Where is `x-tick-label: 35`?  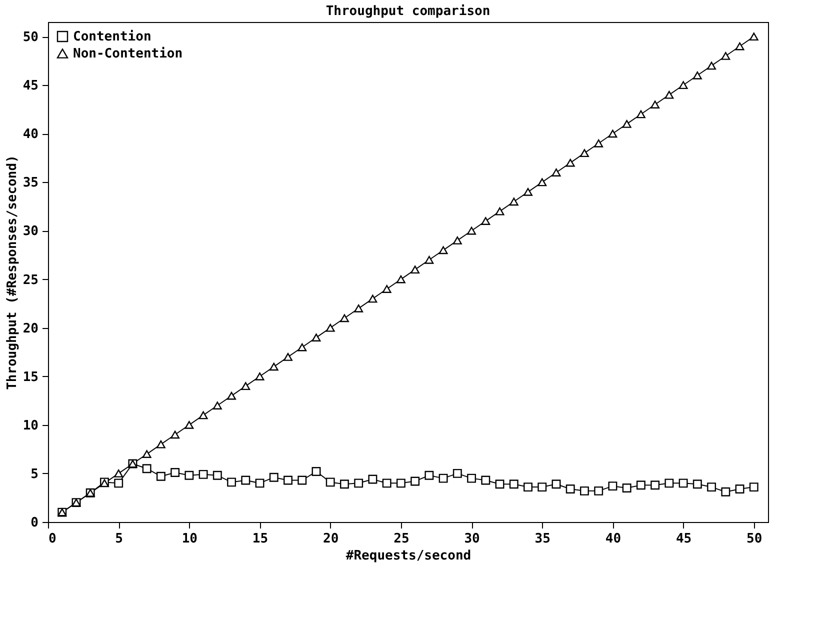 x-tick-label: 35 is located at coordinates (542, 539).